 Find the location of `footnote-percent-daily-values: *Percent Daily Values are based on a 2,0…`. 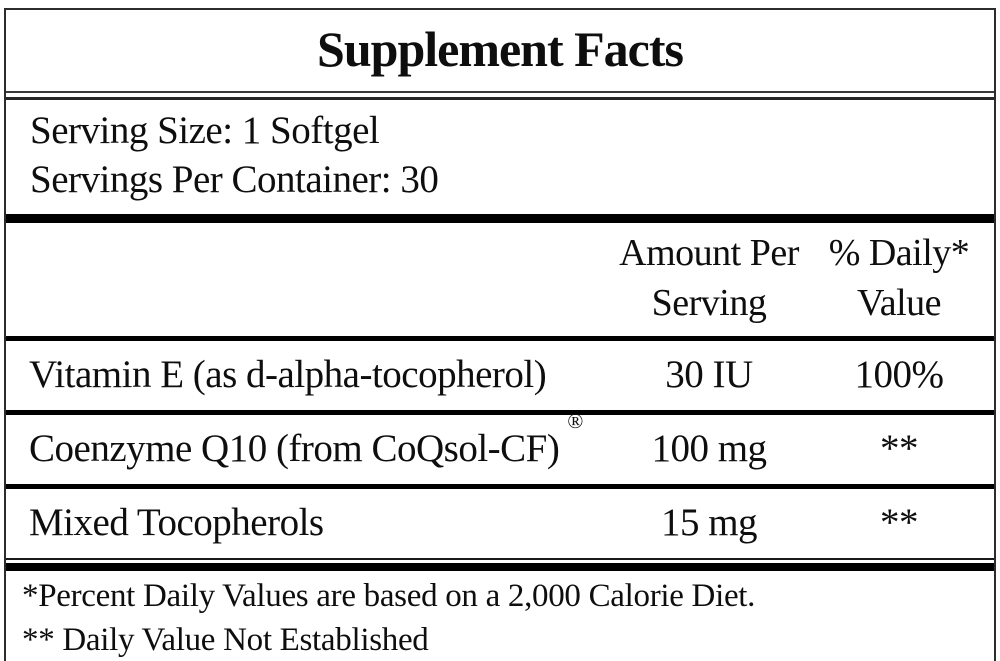

footnote-percent-daily-values: *Percent Daily Values are based on a 2,0… is located at coordinates (389, 596).